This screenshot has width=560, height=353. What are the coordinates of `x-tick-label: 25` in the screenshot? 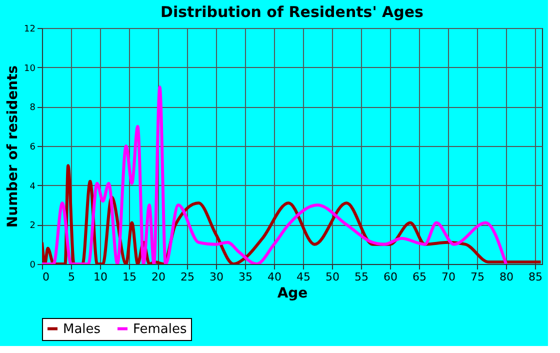 It's located at (187, 277).